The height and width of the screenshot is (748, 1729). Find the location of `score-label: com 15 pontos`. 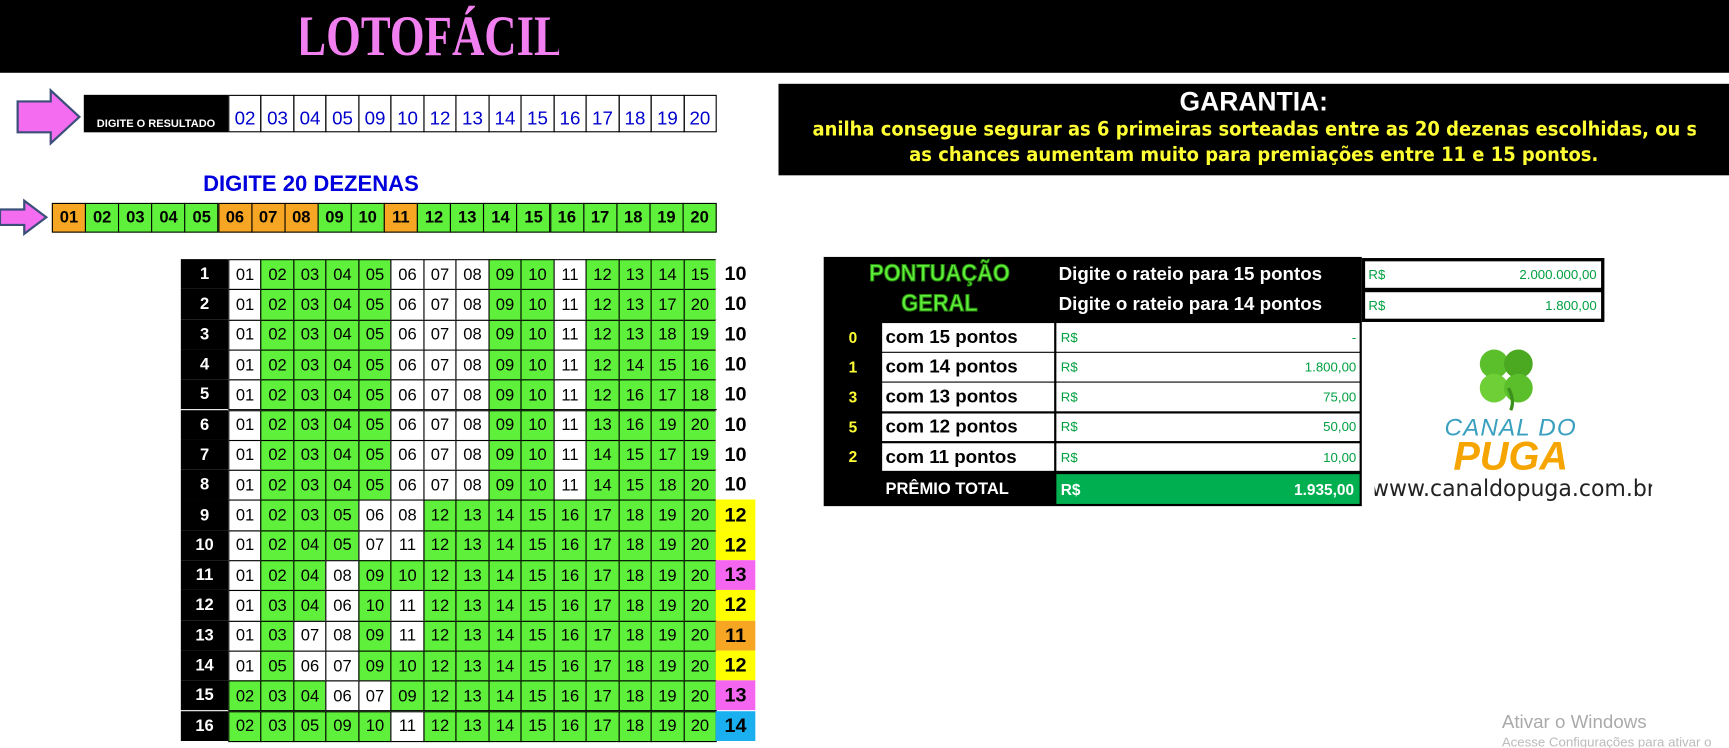

score-label: com 15 pontos is located at coordinates (968, 337).